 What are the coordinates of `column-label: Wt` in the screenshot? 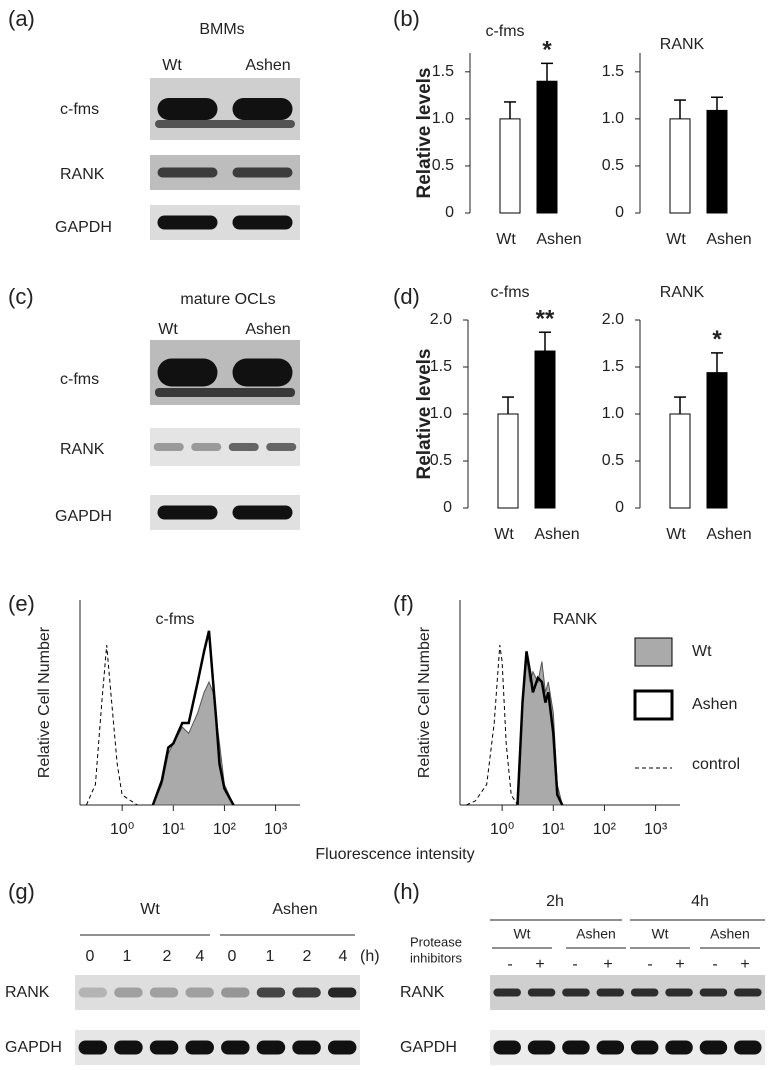 It's located at (168, 329).